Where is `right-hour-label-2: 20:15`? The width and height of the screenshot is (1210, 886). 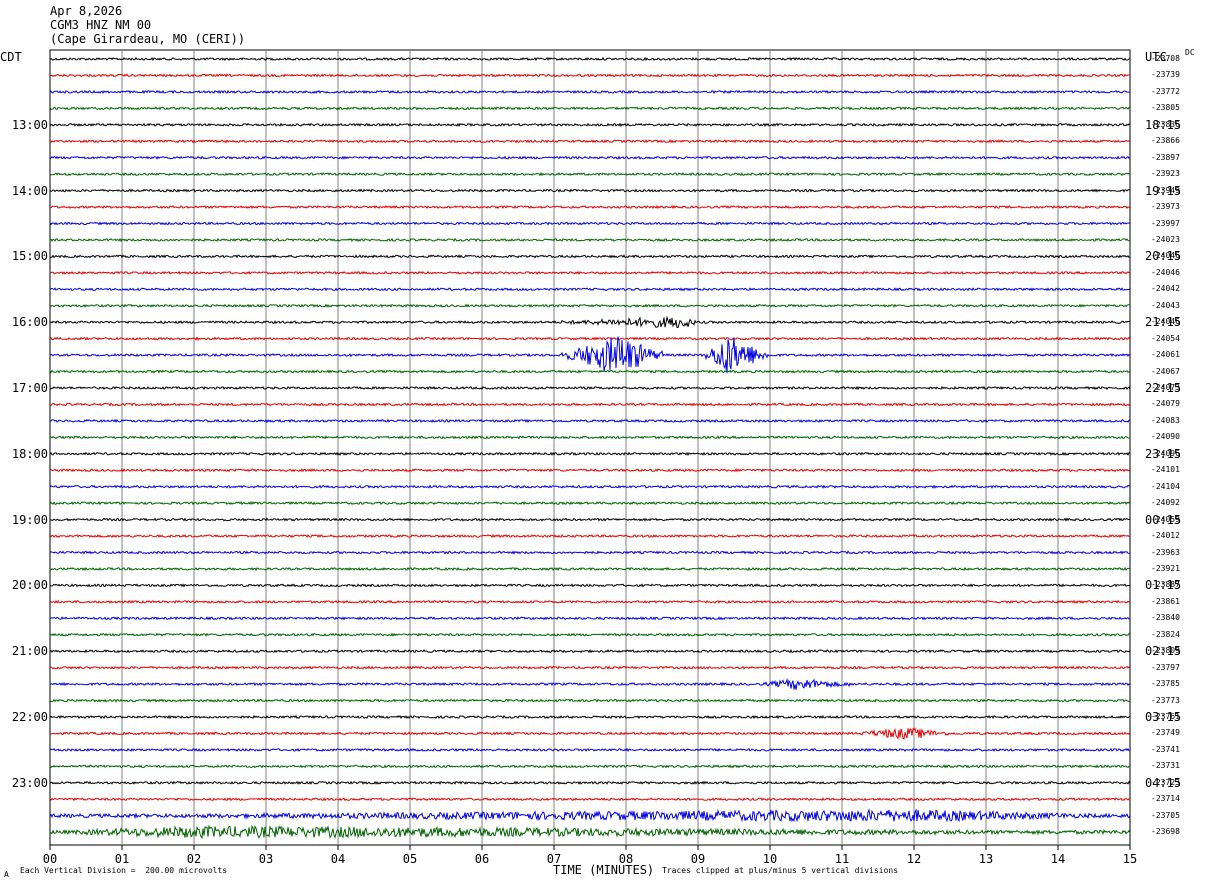 right-hour-label-2: 20:15 is located at coordinates (1163, 256).